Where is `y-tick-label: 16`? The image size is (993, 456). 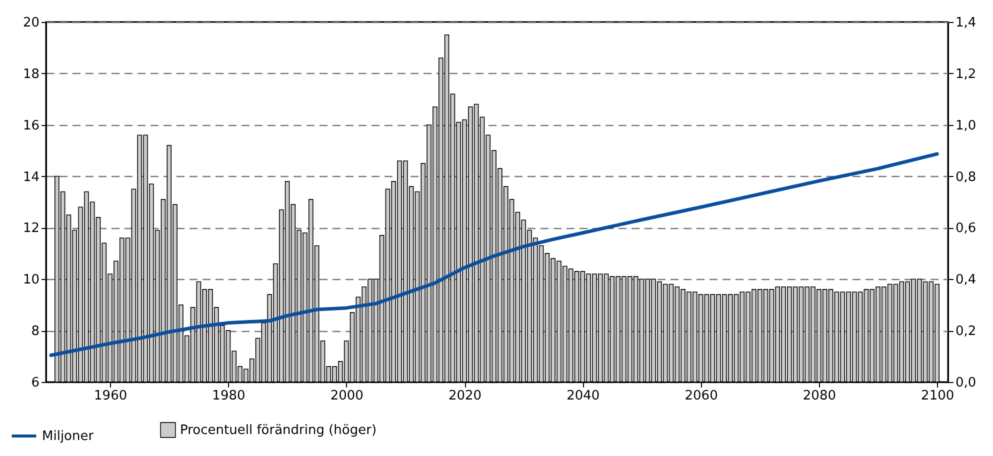 y-tick-label: 16 is located at coordinates (31, 126).